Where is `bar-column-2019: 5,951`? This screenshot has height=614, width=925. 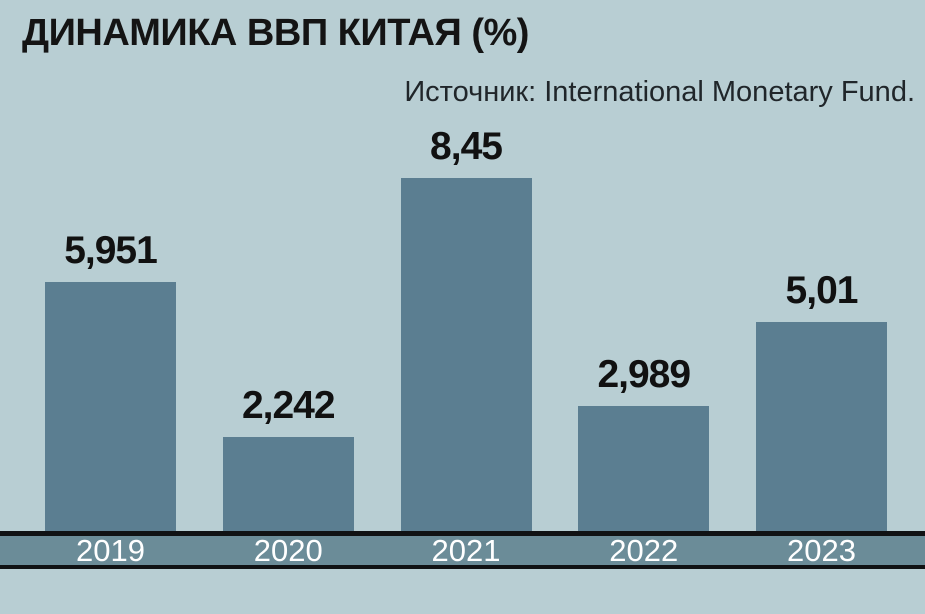 bar-column-2019: 5,951 is located at coordinates (110, 380).